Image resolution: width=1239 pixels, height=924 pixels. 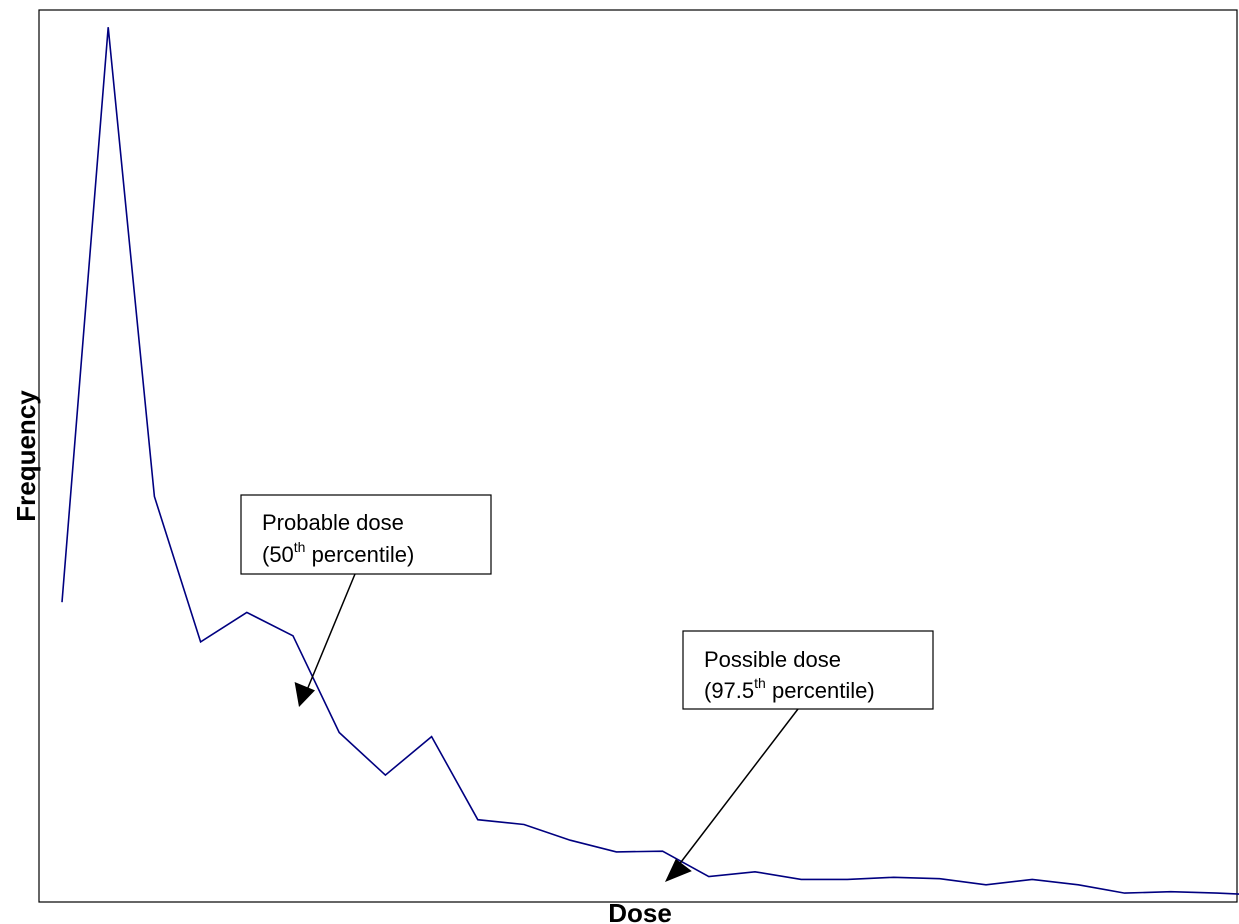 I want to click on callout-possible-dose-arrowhead, so click(x=678, y=870).